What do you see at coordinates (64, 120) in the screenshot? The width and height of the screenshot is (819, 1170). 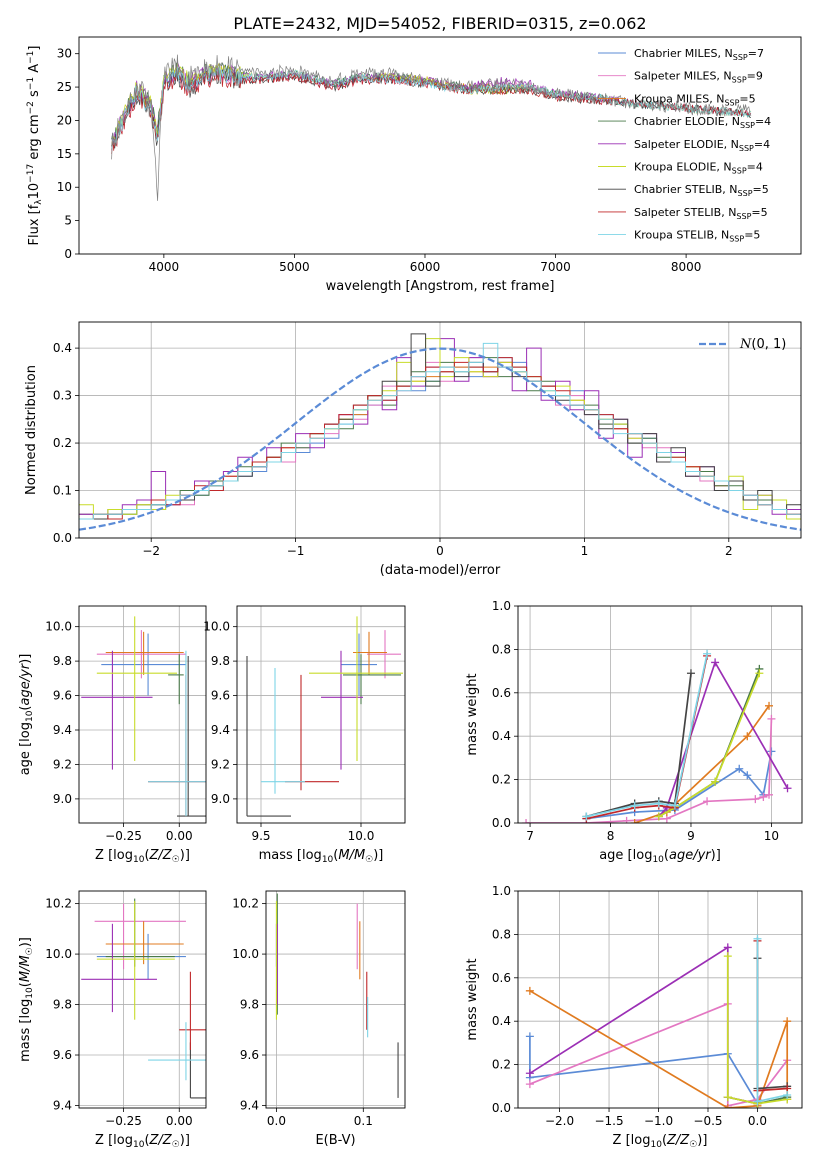 I see `y-tick-label: 20` at bounding box center [64, 120].